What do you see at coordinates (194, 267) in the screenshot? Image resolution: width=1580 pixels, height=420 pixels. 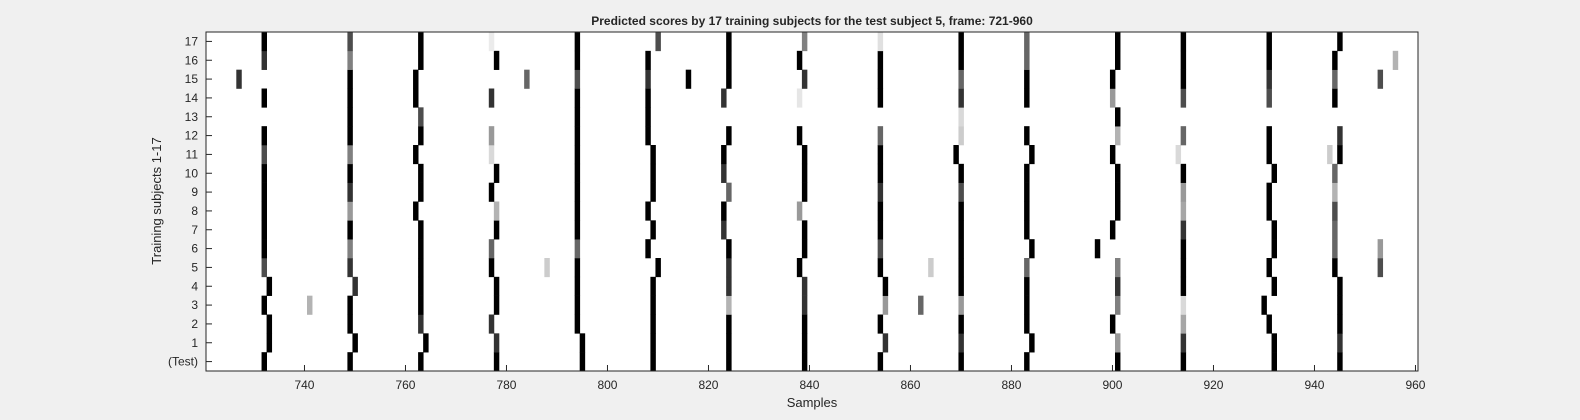 I see `y-tick-label: 5` at bounding box center [194, 267].